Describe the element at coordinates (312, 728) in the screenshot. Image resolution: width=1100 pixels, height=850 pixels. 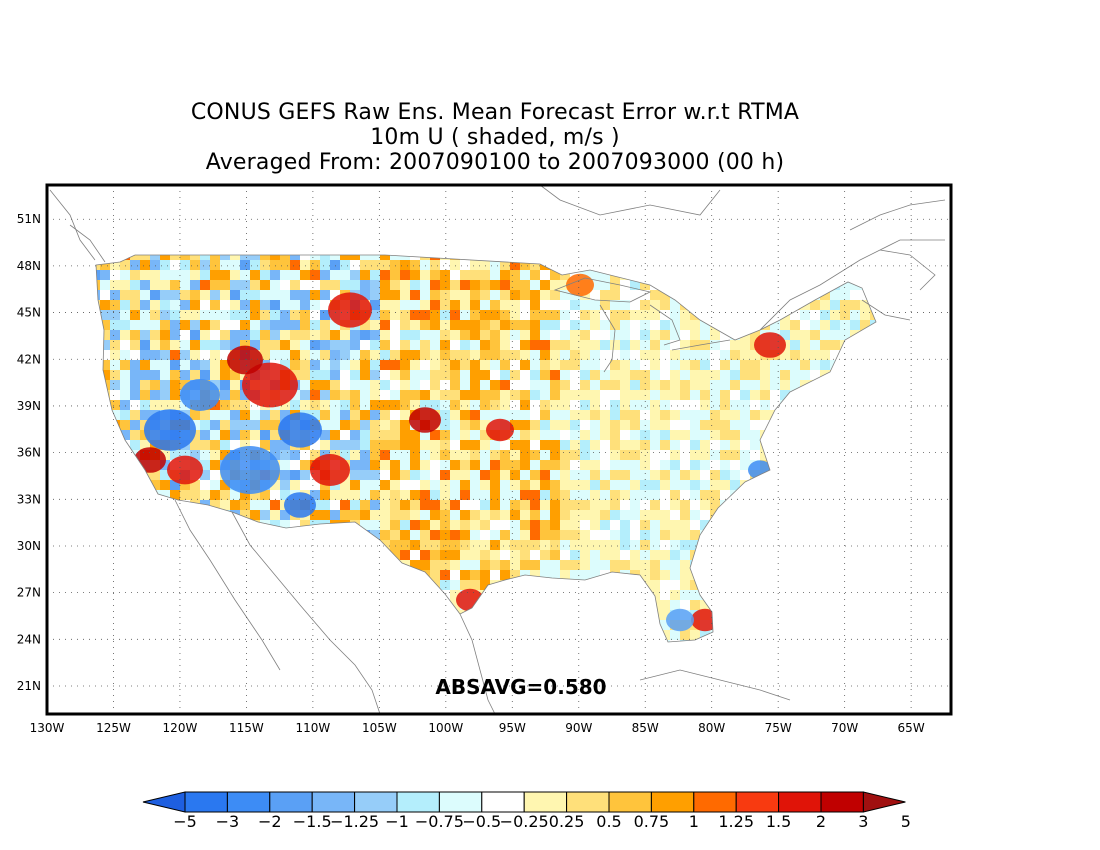
I see `lon-tick-label: 110W` at that location.